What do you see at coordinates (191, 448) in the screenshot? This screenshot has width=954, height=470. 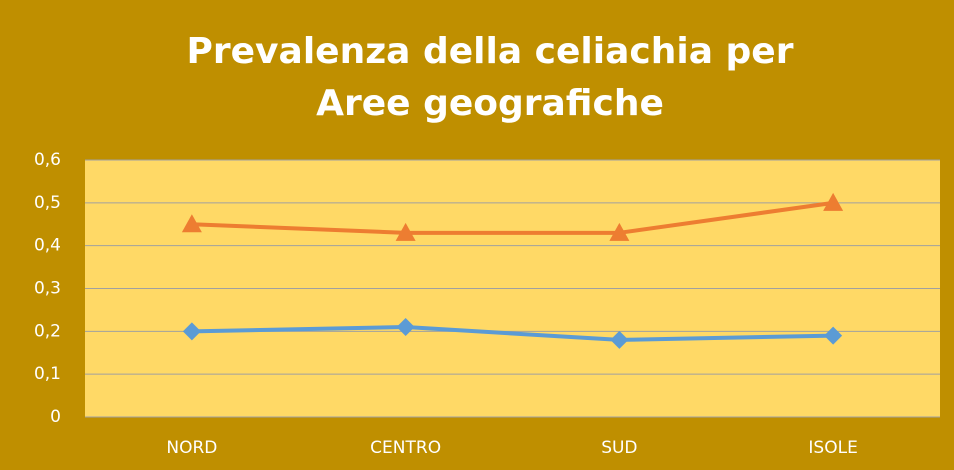 I see `x-tick-label: NORD` at bounding box center [191, 448].